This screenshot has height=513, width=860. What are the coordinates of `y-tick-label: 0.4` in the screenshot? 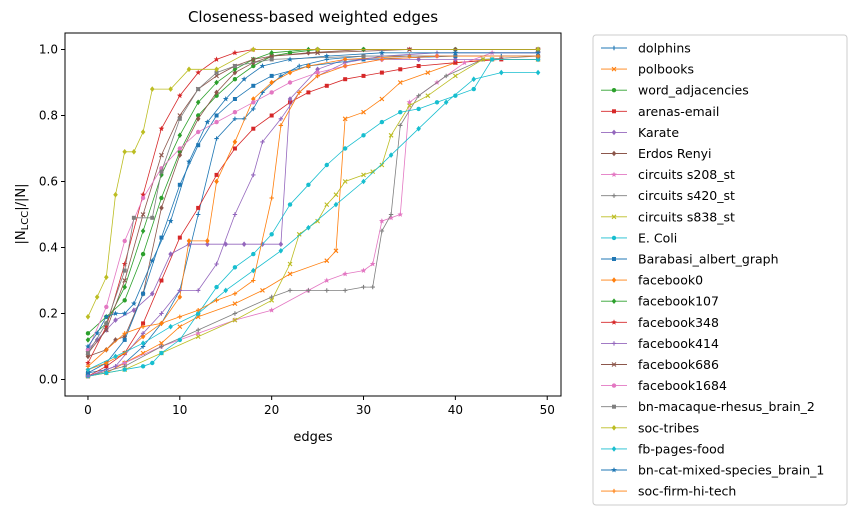 It's located at (48, 248).